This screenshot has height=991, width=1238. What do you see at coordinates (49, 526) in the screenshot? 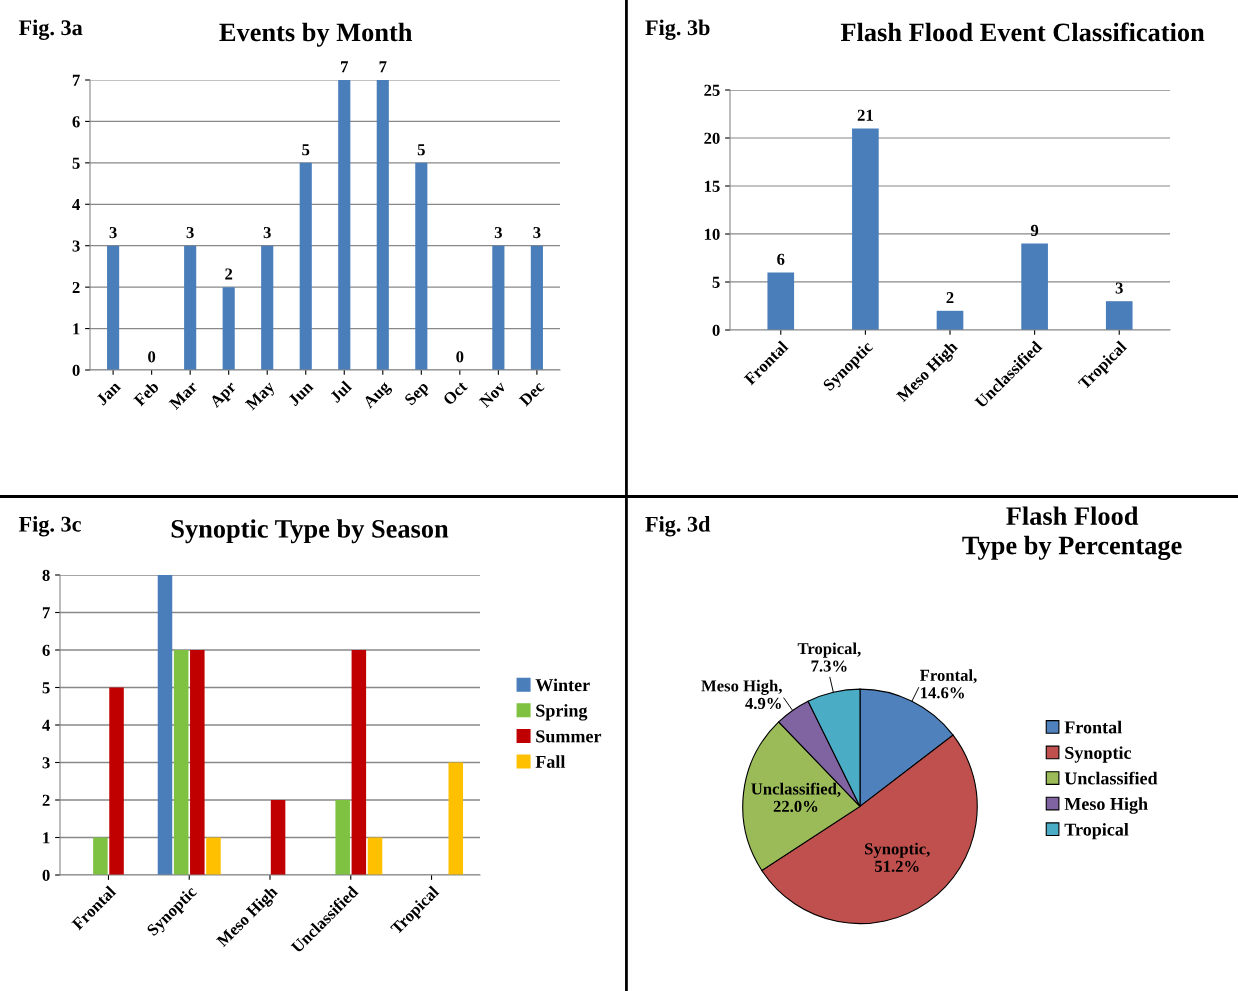
I see `caption: Fig. 3c` at bounding box center [49, 526].